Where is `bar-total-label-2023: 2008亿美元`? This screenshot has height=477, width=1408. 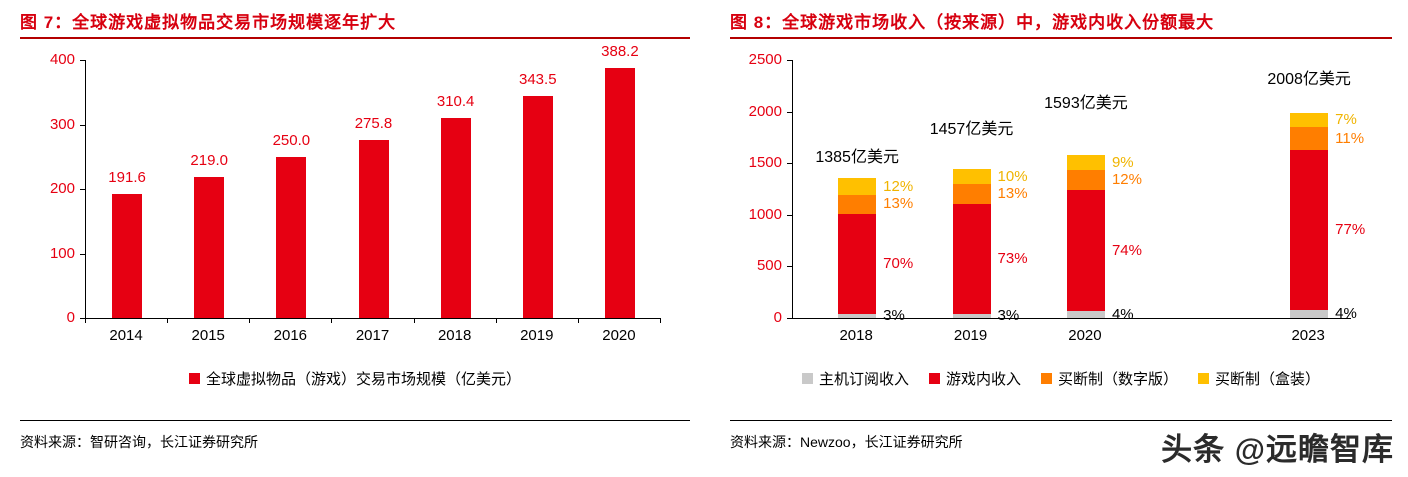 bar-total-label-2023: 2008亿美元 is located at coordinates (1309, 79).